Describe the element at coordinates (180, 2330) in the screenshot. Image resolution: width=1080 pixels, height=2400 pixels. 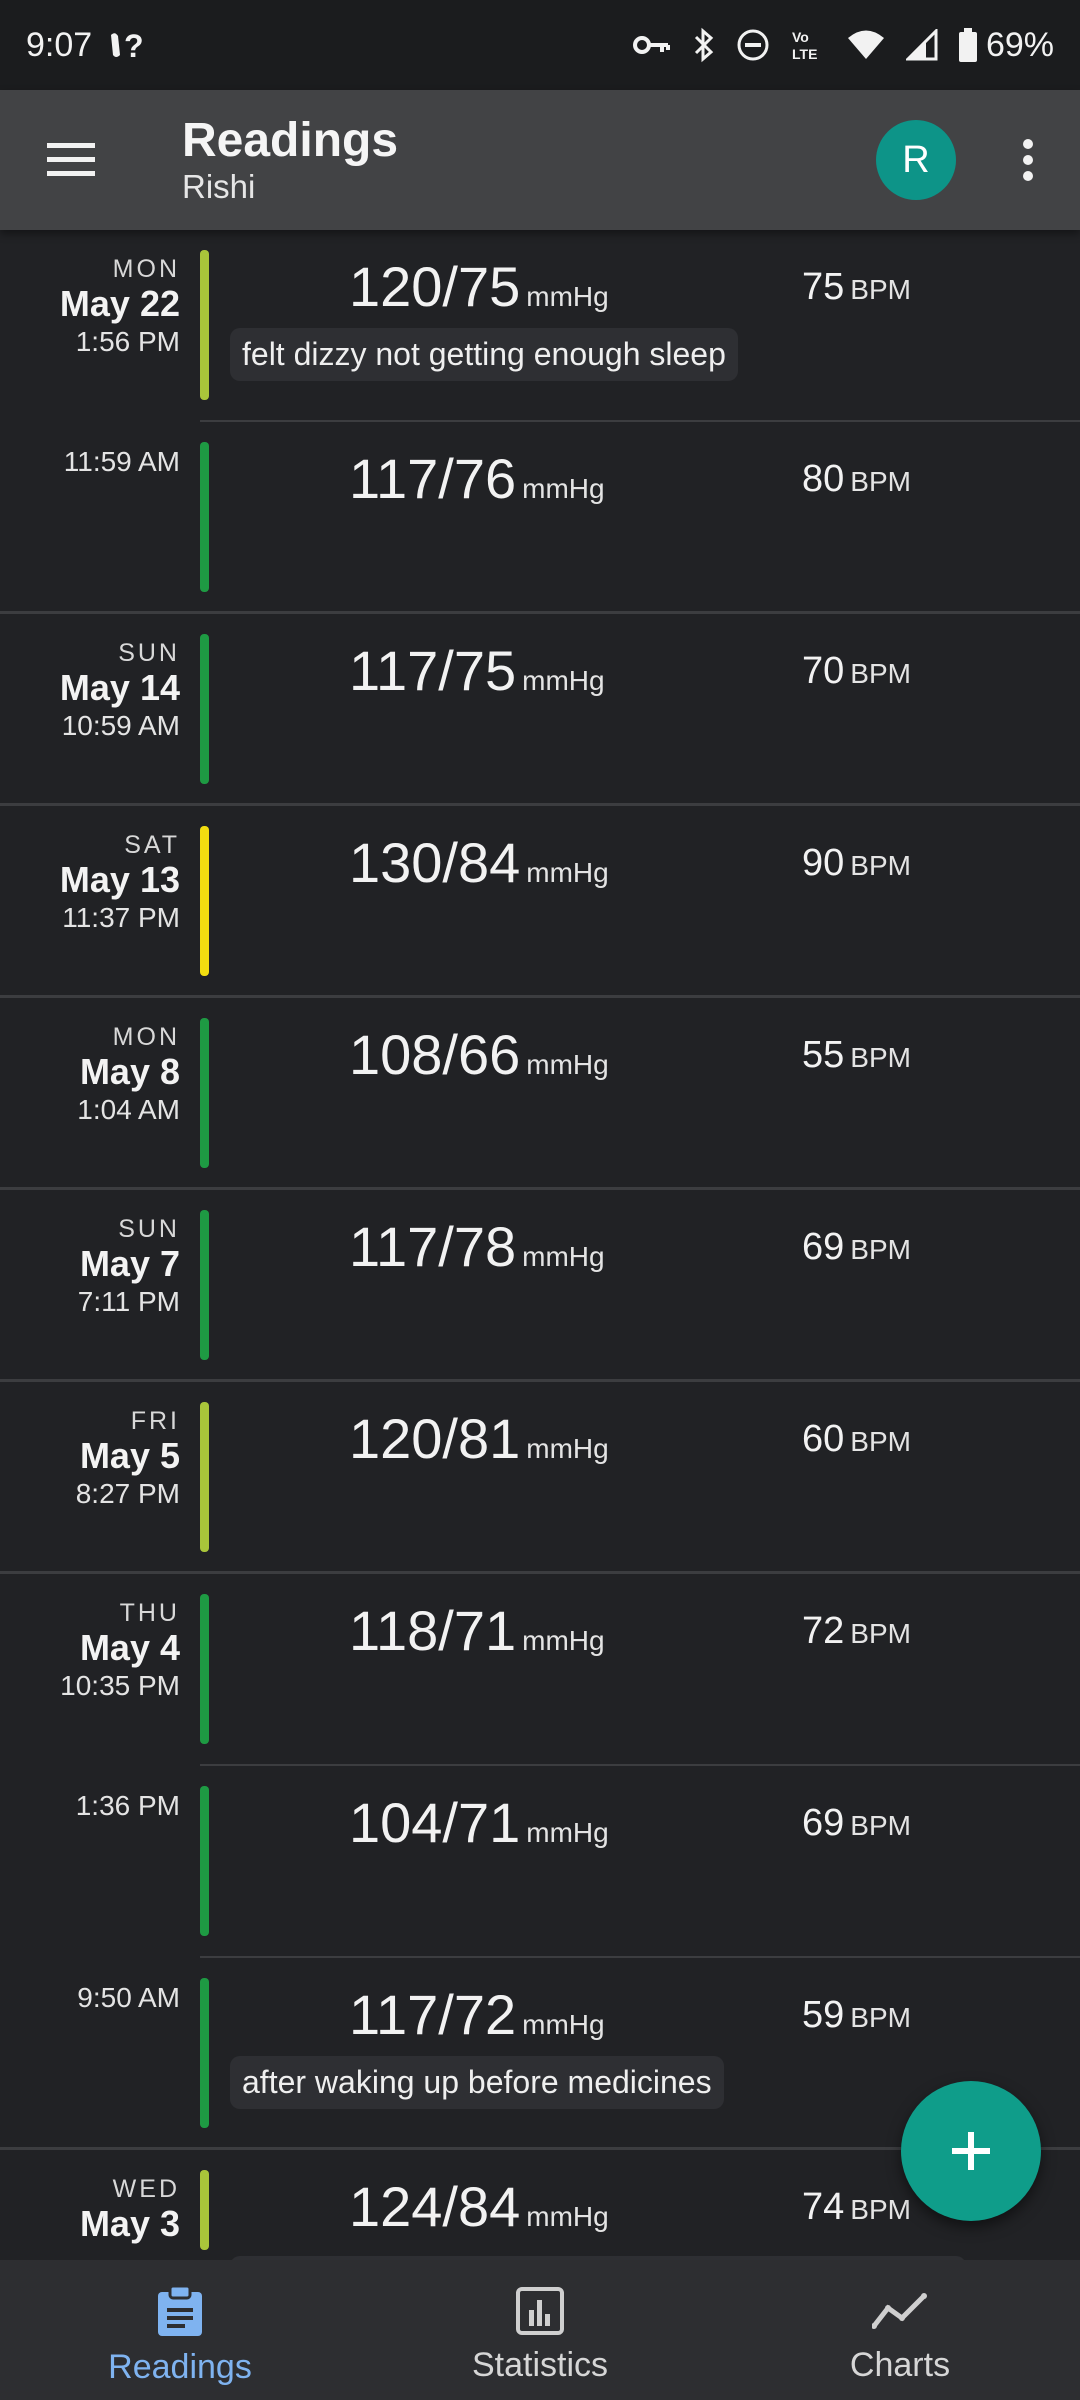
I see `nav-readings: Readings` at that location.